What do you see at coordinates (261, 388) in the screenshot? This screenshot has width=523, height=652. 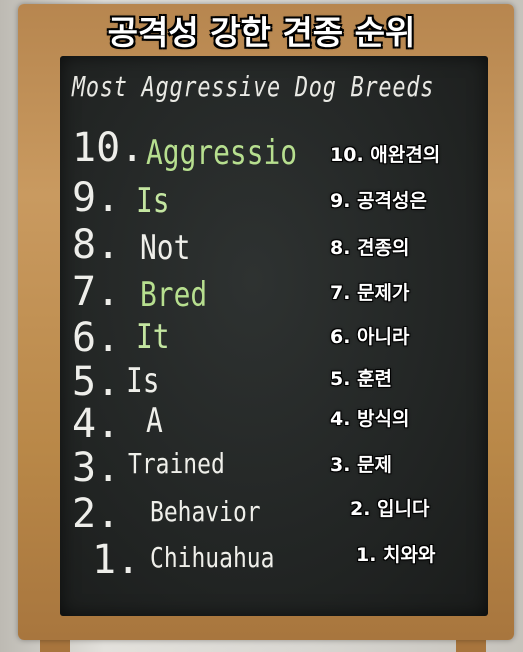 I see `list-item: 5. Is 5. 훈련` at bounding box center [261, 388].